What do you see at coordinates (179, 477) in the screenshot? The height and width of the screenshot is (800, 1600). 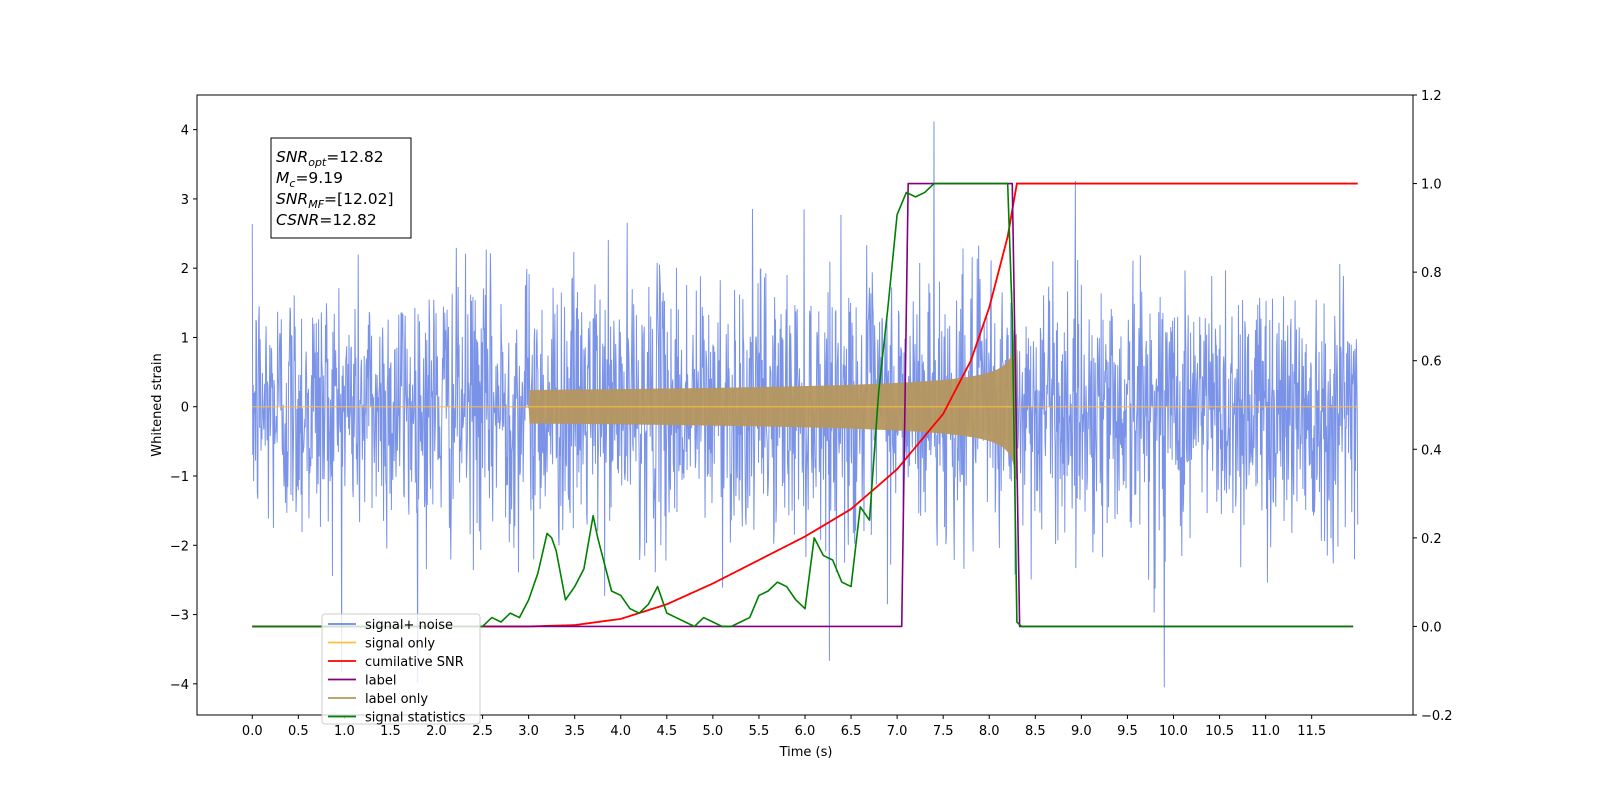 I see `y-tick-label: −1` at bounding box center [179, 477].